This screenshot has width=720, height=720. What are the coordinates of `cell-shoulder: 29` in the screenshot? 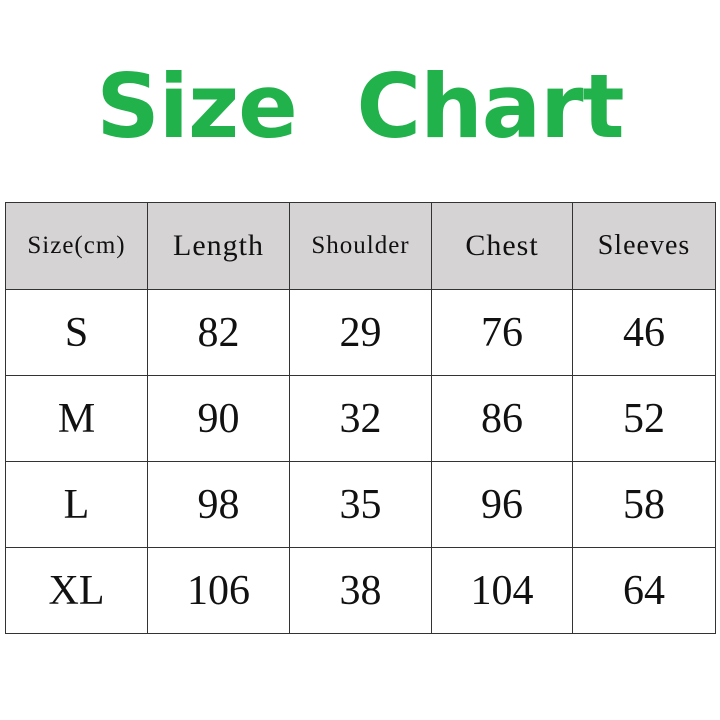 It's located at (360, 332).